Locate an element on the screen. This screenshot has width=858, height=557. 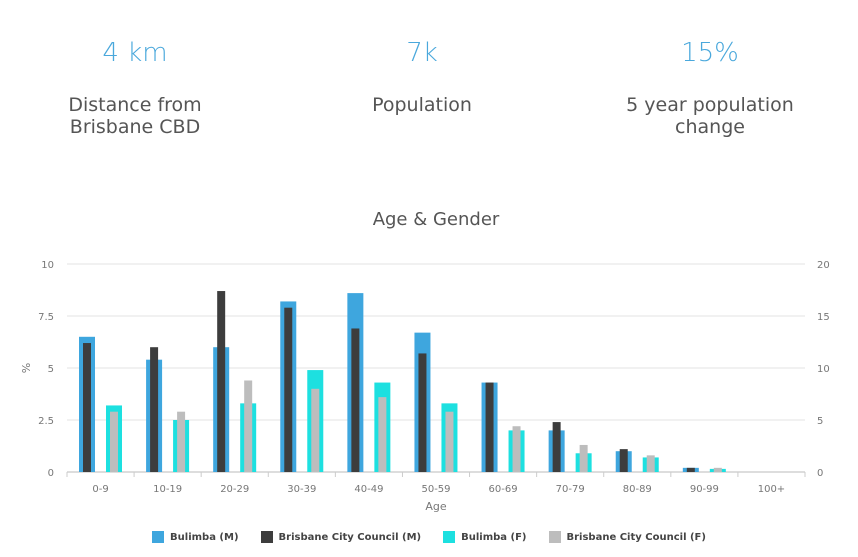
stat-distance: 4 km Distance from Brisbane CBD is located at coordinates (135, 87).